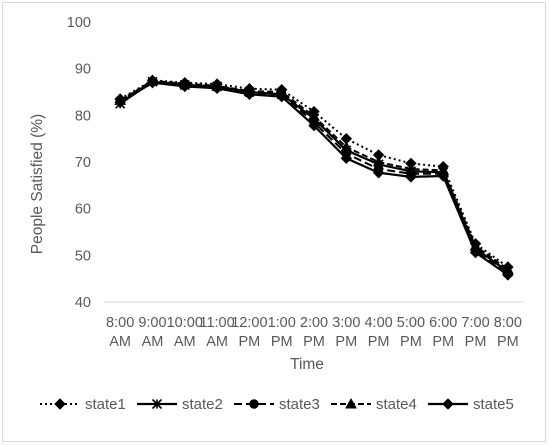 The image size is (550, 446). Describe the element at coordinates (314, 323) in the screenshot. I see `x-tick-label: 2:00` at that location.